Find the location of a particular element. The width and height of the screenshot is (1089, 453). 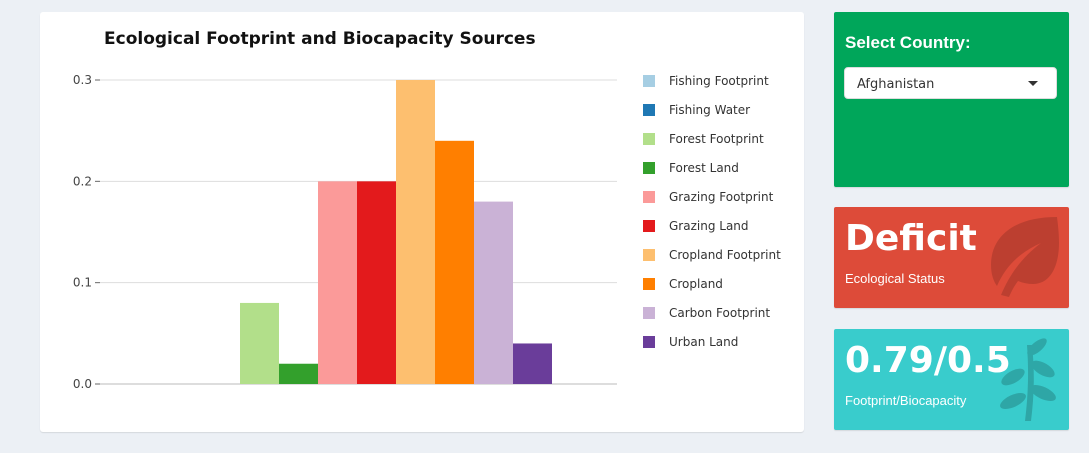

legend-label: Cropland Footprint is located at coordinates (725, 255).